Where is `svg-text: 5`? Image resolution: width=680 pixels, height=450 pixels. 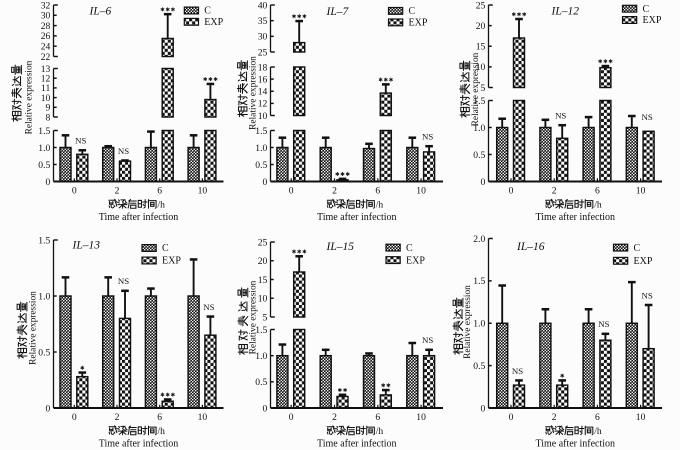 svg-text: 5 is located at coordinates (265, 317).